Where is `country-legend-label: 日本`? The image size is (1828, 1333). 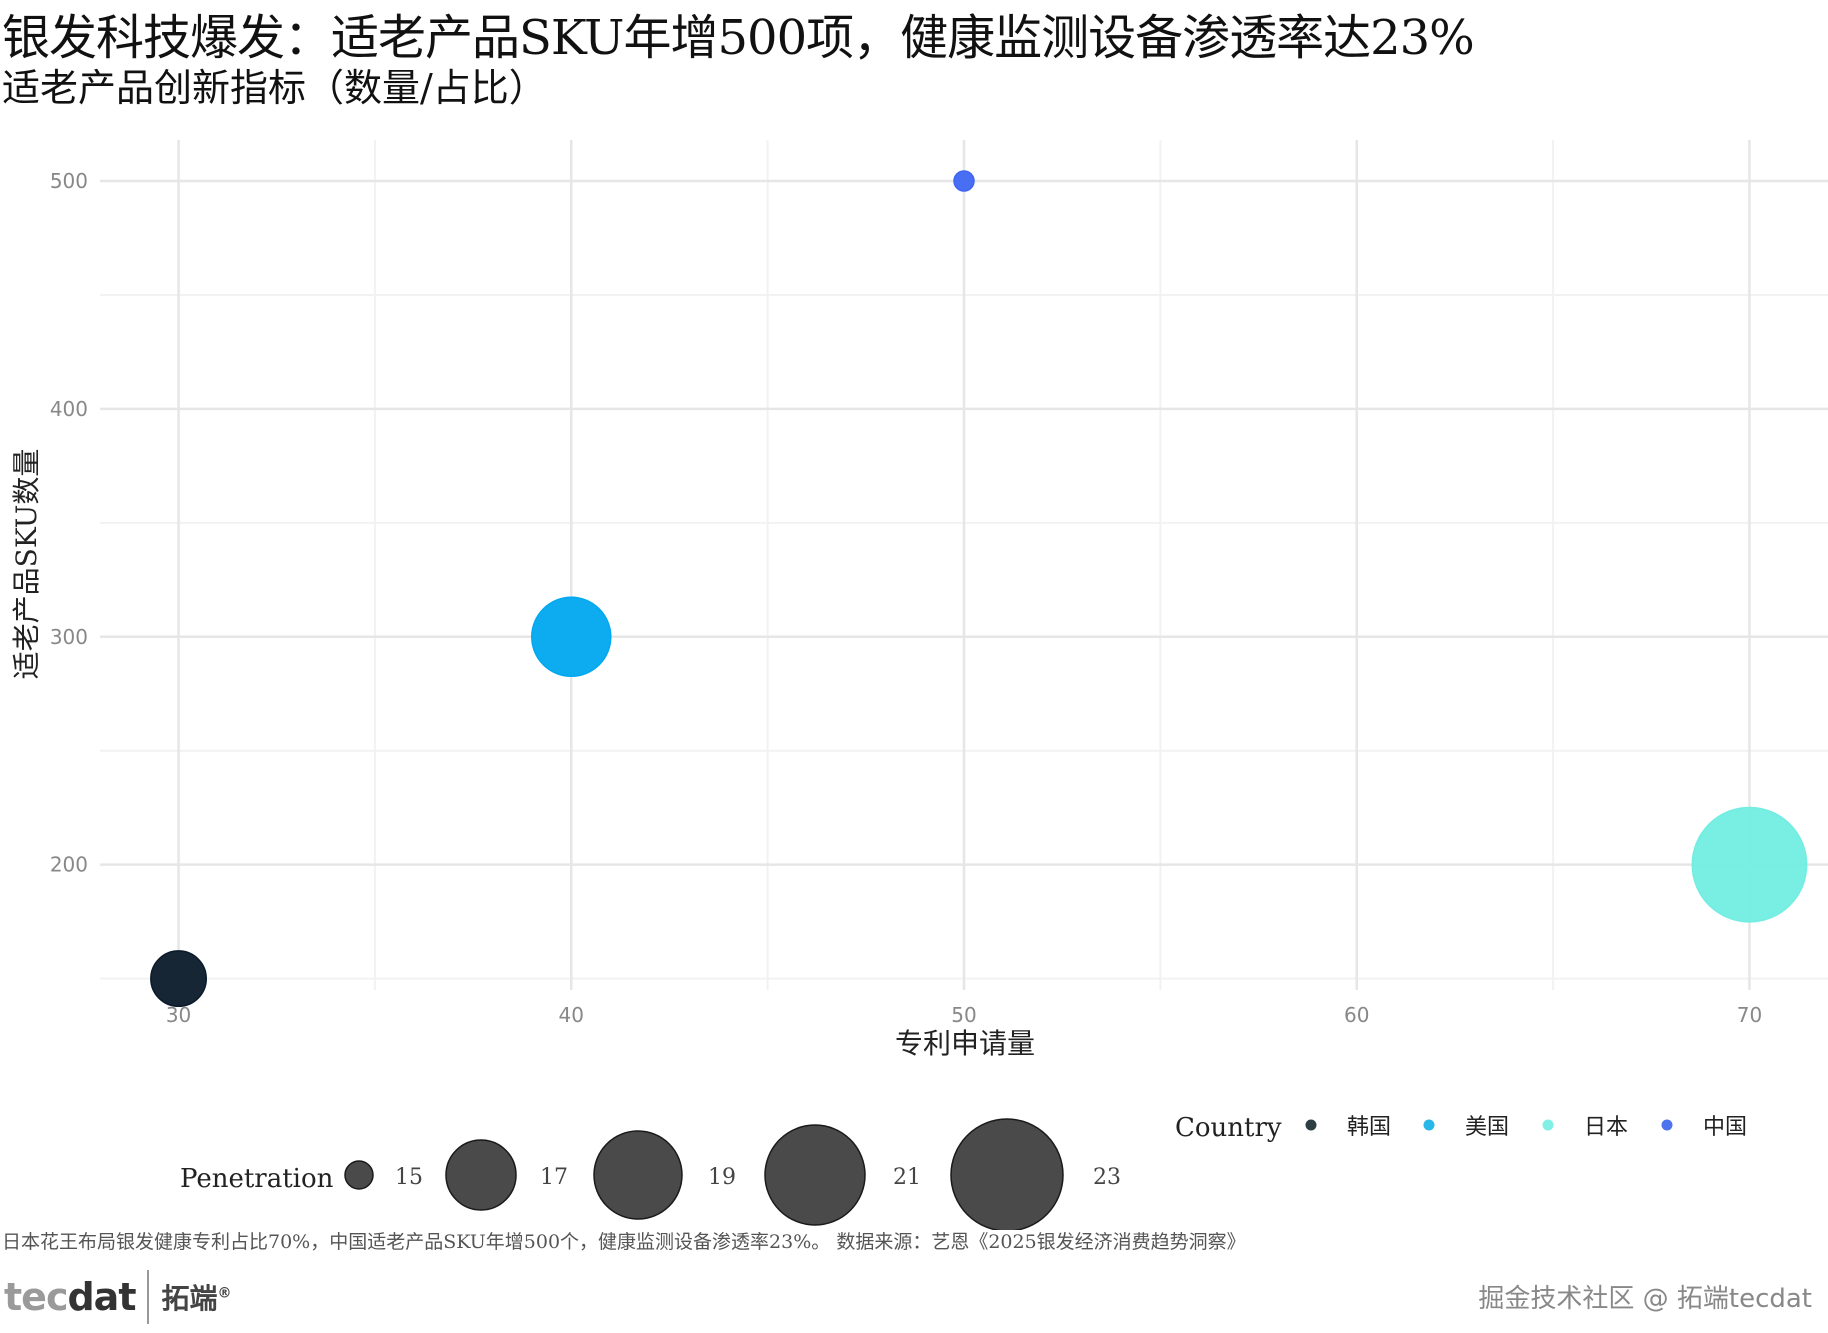 country-legend-label: 日本 is located at coordinates (1606, 1127).